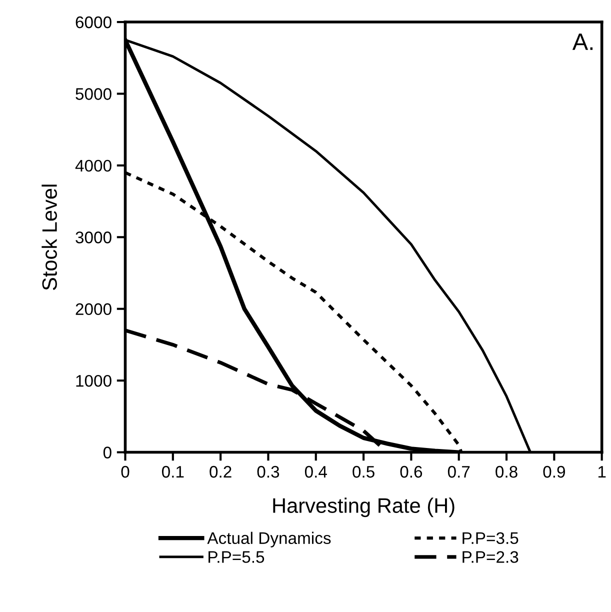 The width and height of the screenshot is (611, 612). I want to click on x-tick-label: 1, so click(602, 472).